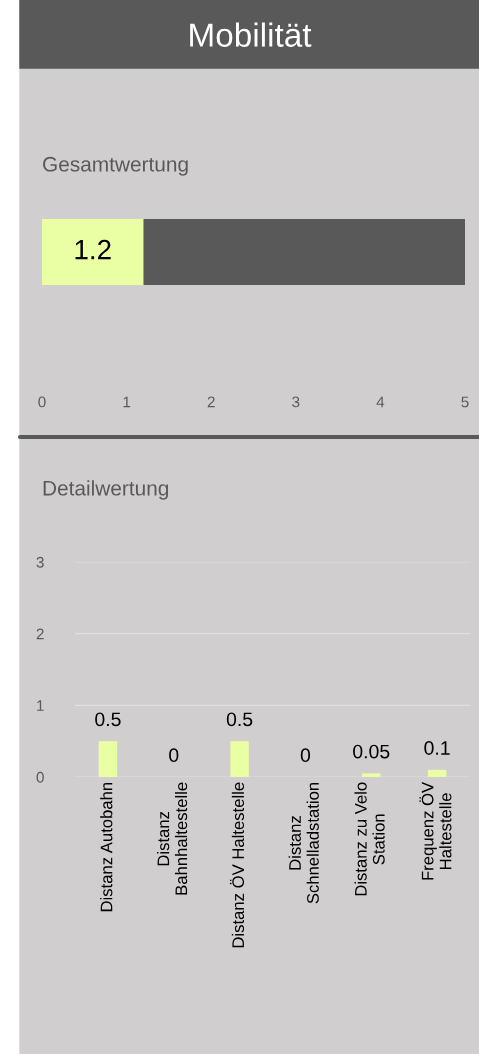 Image resolution: width=479 pixels, height=1054 pixels. What do you see at coordinates (106, 490) in the screenshot?
I see `chart-title: Detailwertung` at bounding box center [106, 490].